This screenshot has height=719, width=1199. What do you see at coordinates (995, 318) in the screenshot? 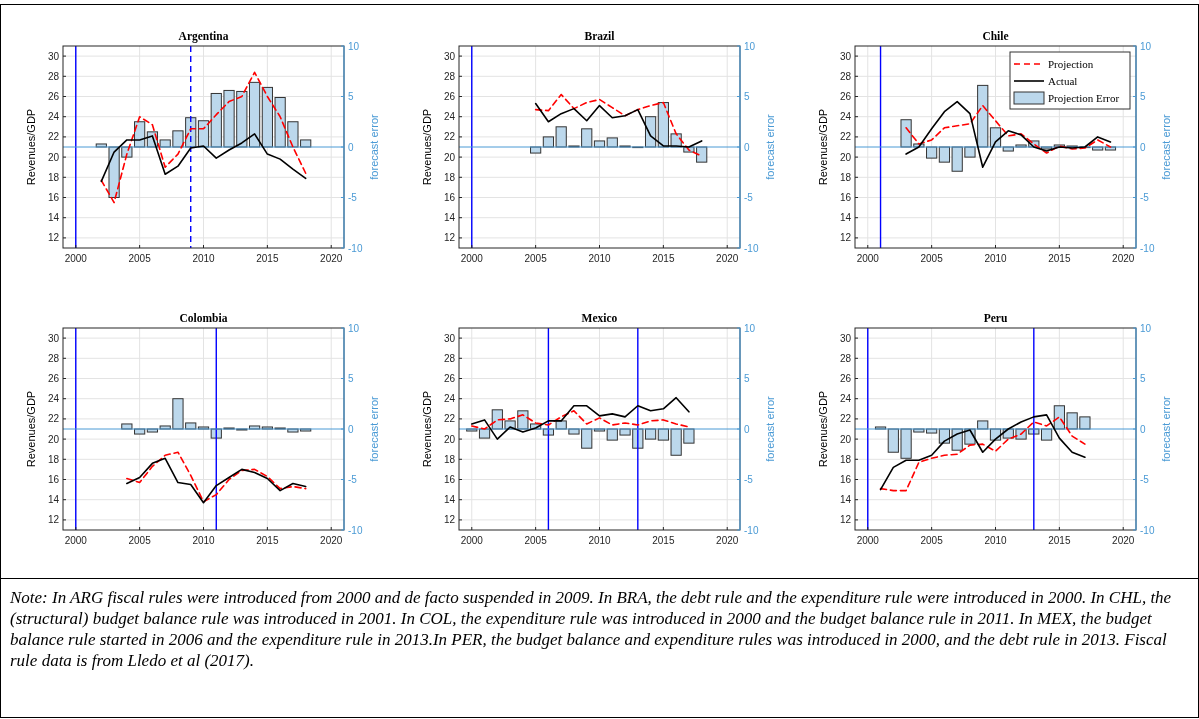
I see `chart-title: Peru` at bounding box center [995, 318].